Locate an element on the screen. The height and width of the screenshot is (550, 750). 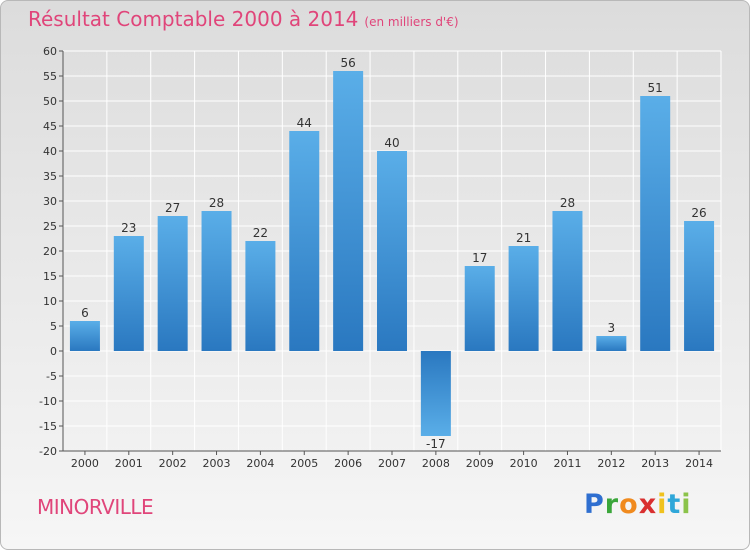
x-tick-label-2007: 2007 is located at coordinates (392, 463).